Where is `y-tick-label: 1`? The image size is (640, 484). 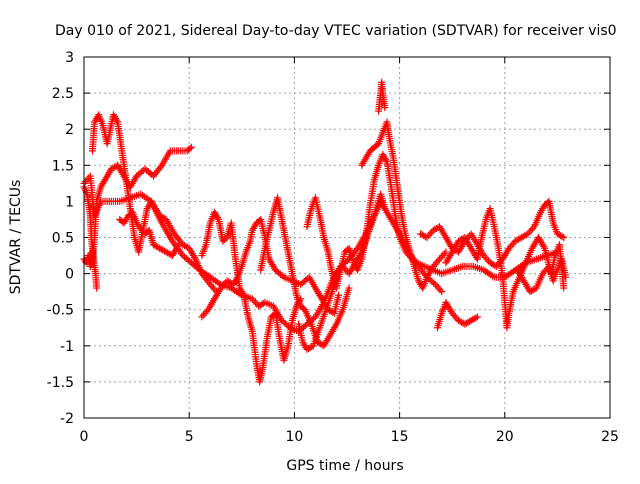 y-tick-label: 1 is located at coordinates (69, 202).